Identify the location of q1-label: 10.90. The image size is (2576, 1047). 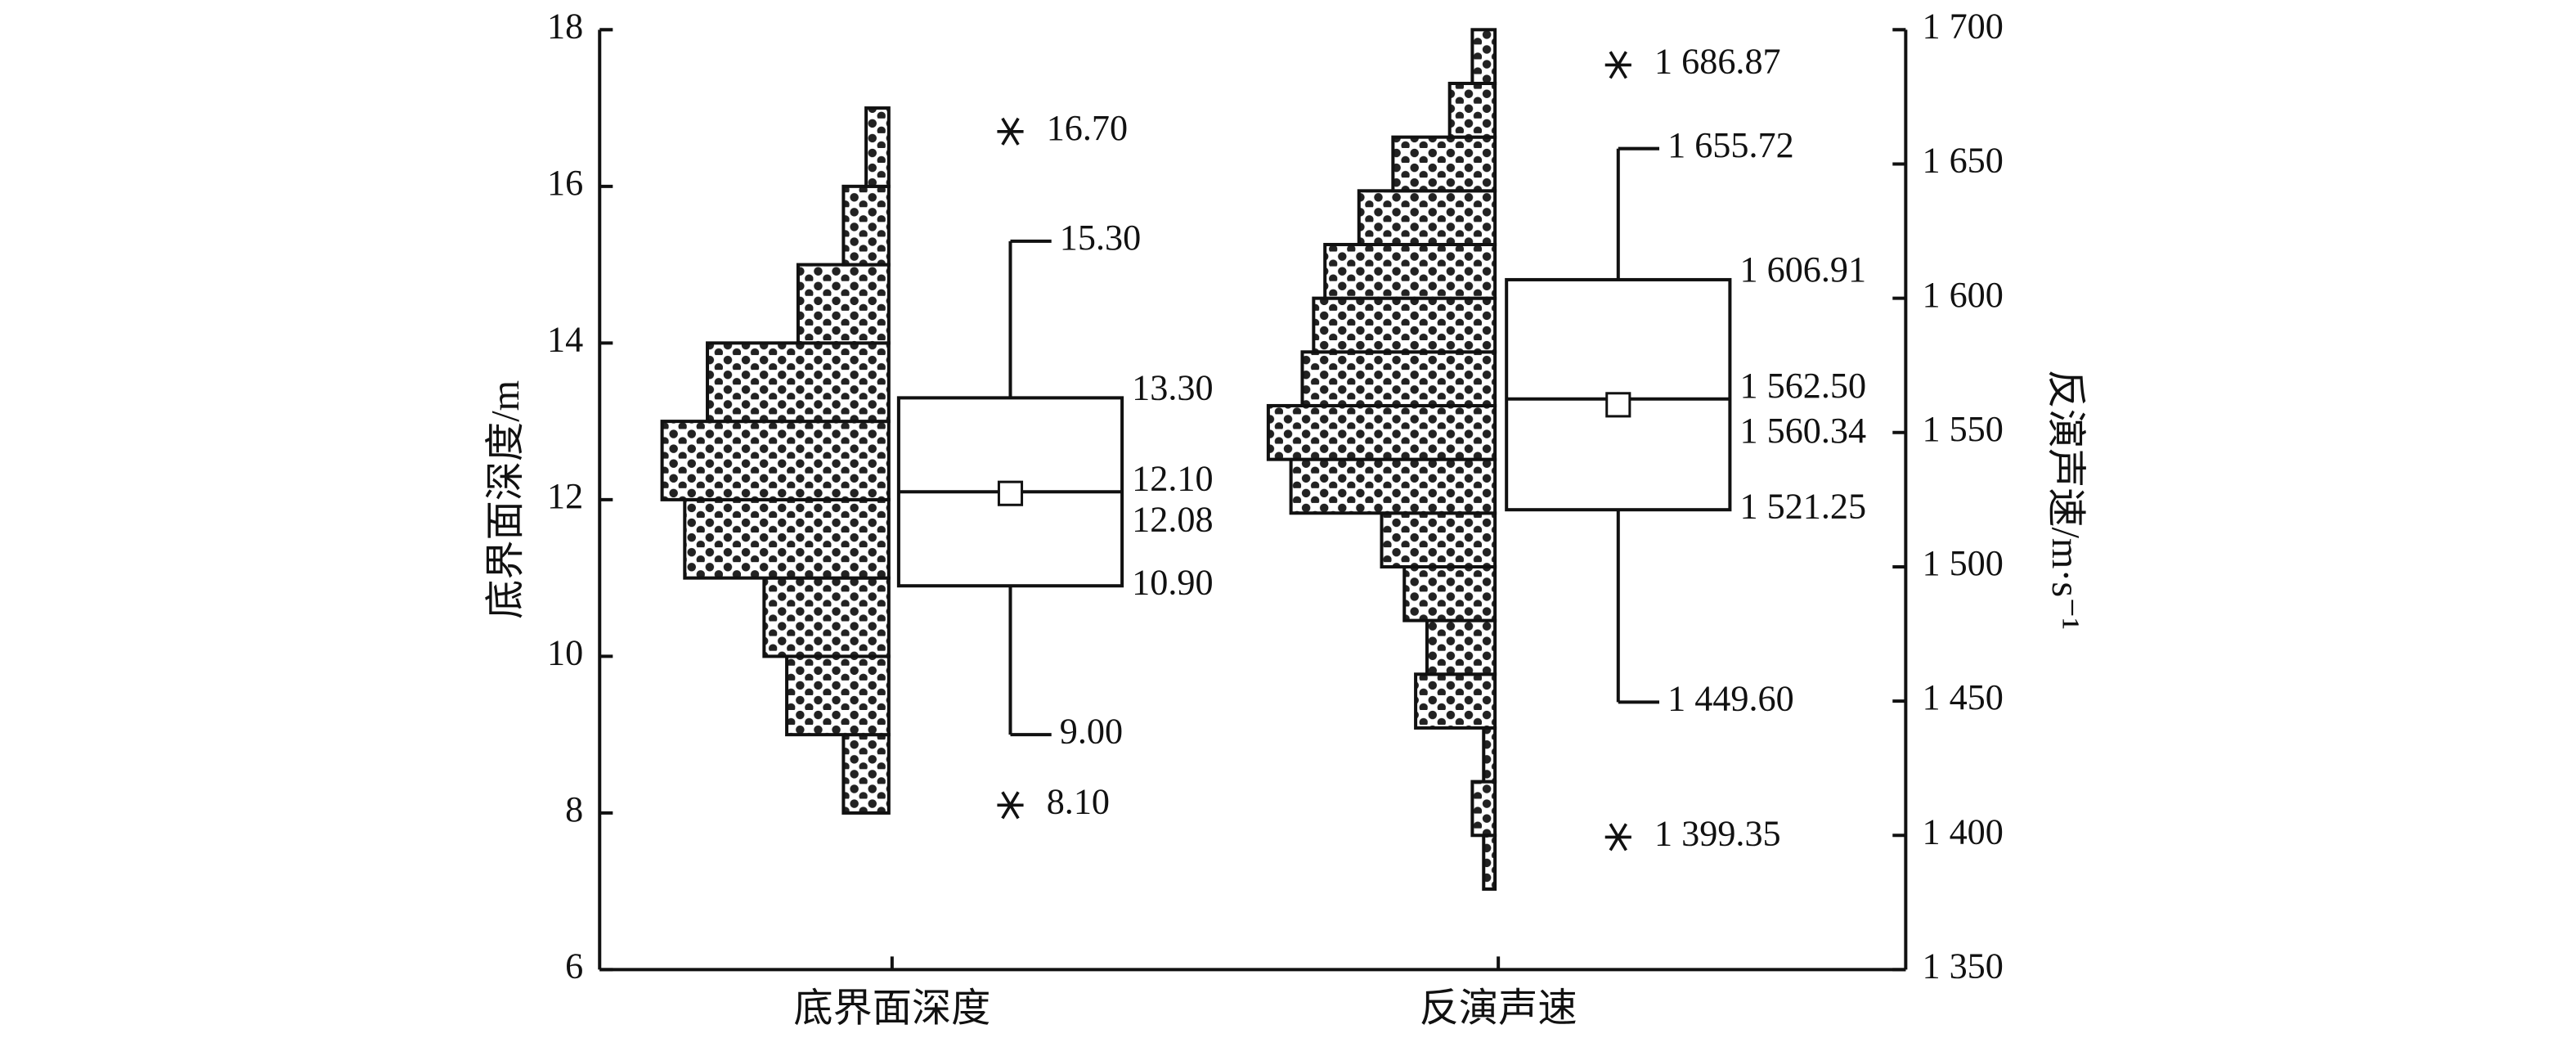
(1172, 582).